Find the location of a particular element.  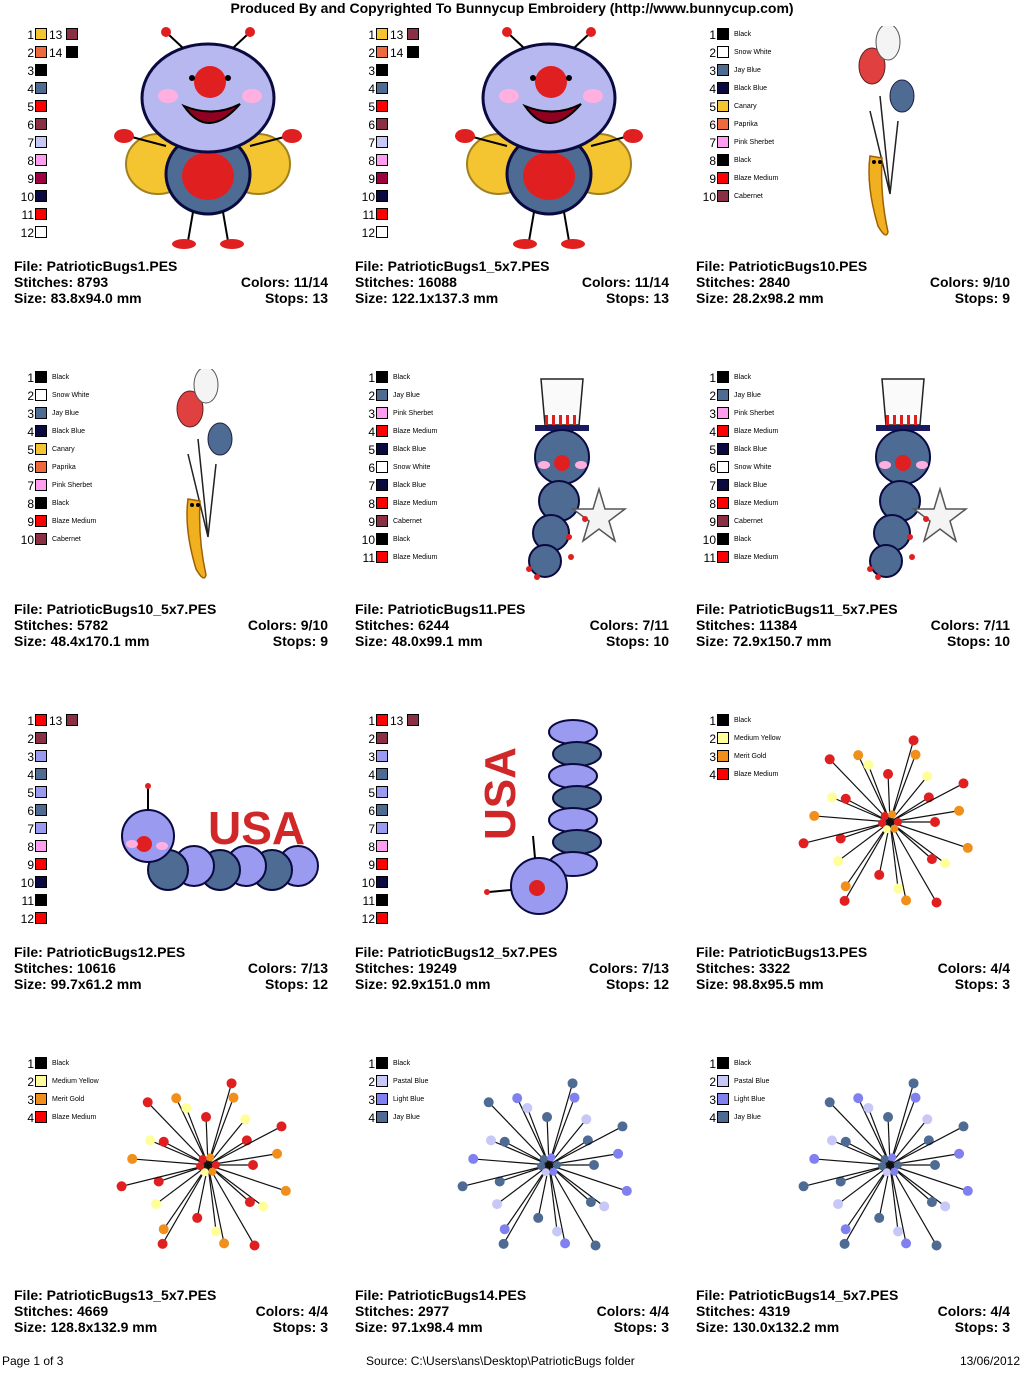

color-number: 9 is located at coordinates (30, 522).